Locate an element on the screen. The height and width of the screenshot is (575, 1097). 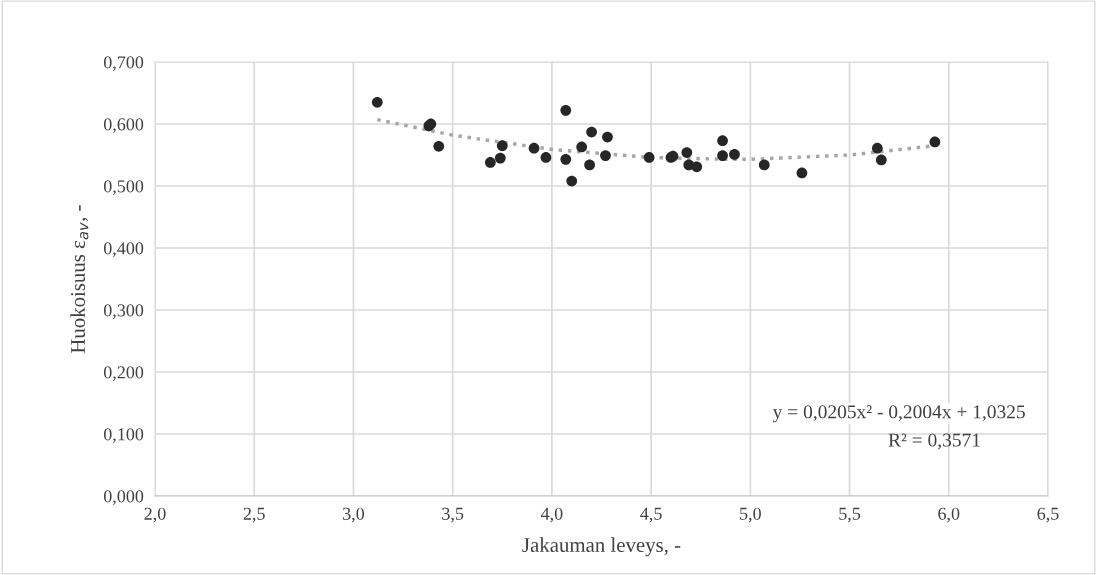
x-tick-label: 3,5 is located at coordinates (453, 515).